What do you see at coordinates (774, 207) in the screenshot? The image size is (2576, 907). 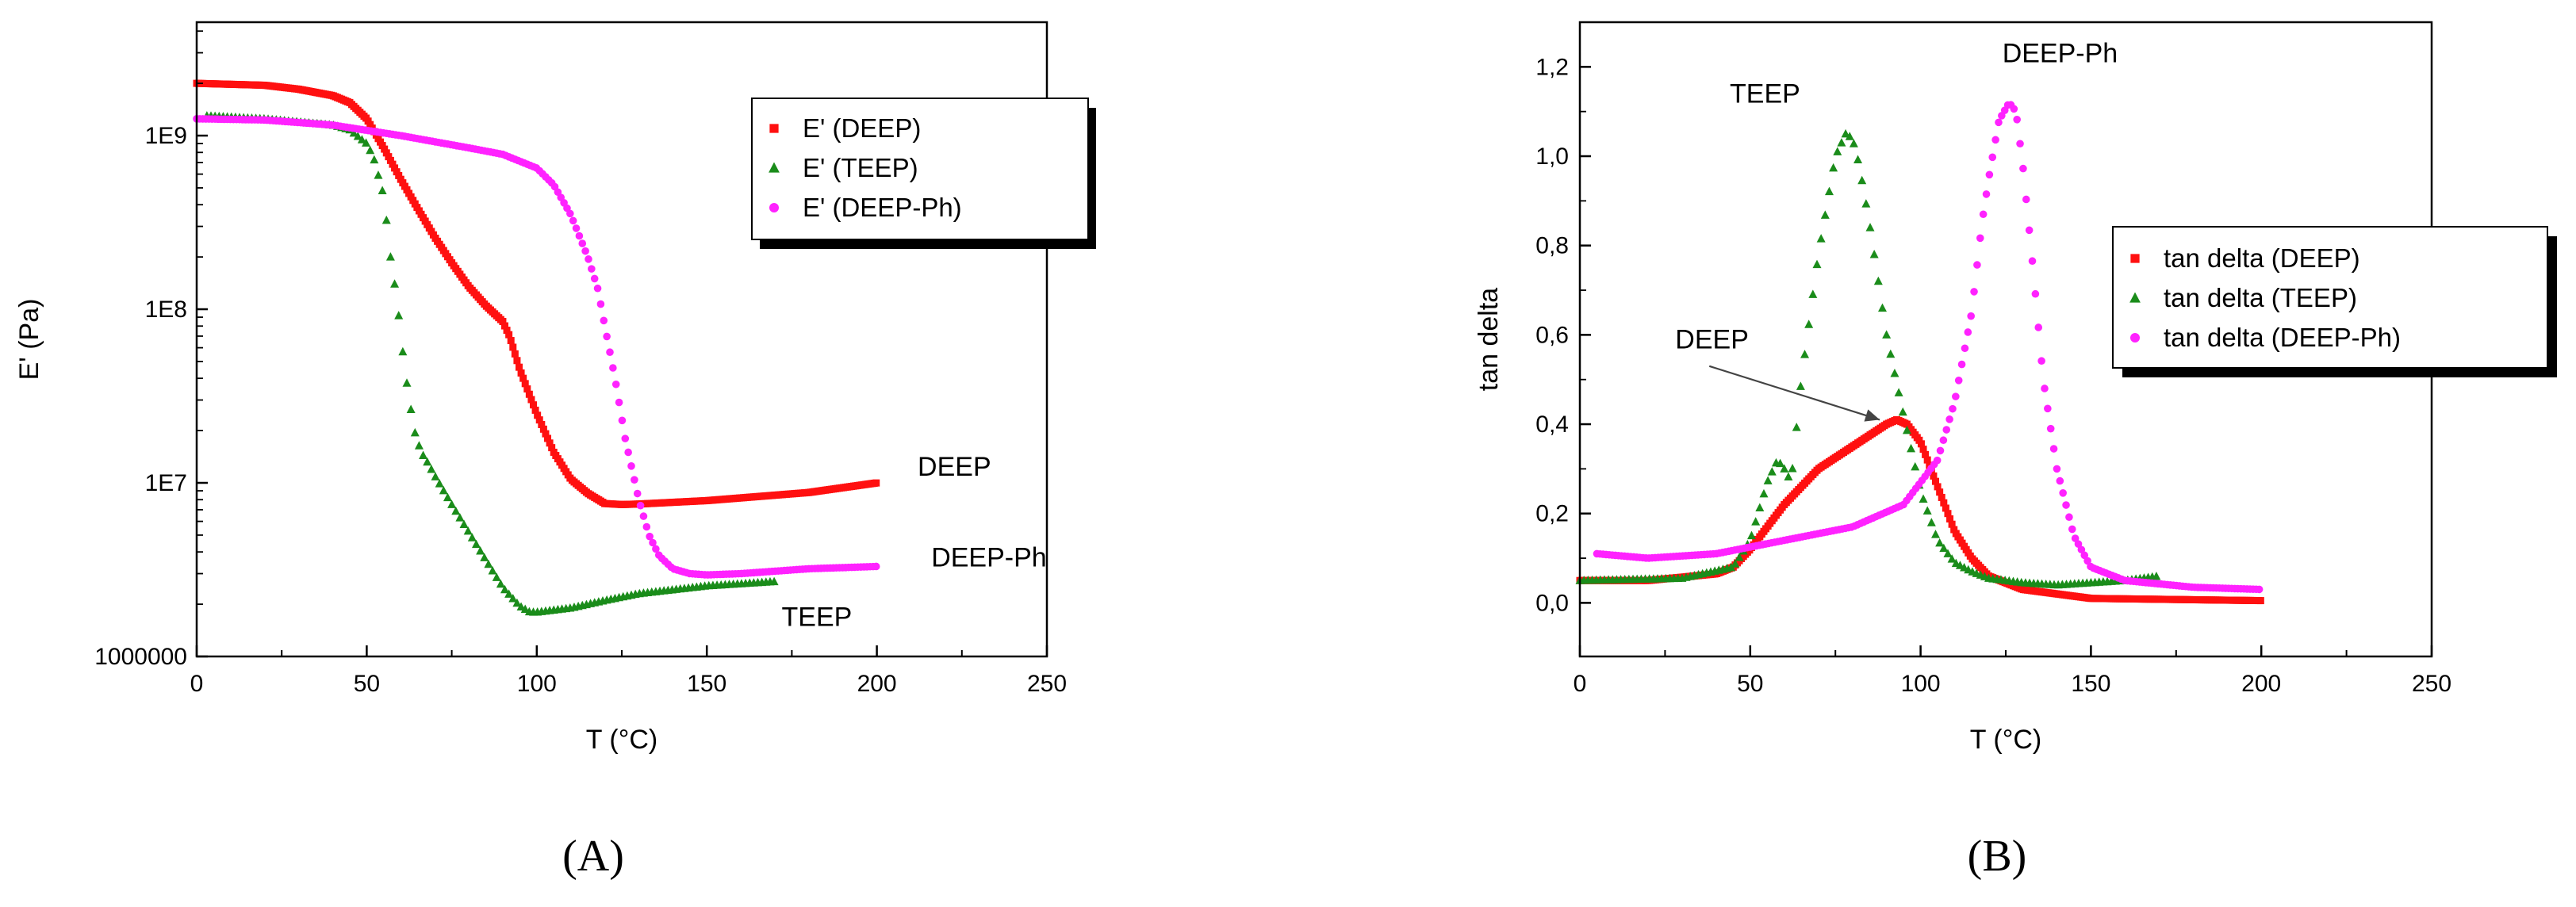 I see `legend-marker-deep-ph` at bounding box center [774, 207].